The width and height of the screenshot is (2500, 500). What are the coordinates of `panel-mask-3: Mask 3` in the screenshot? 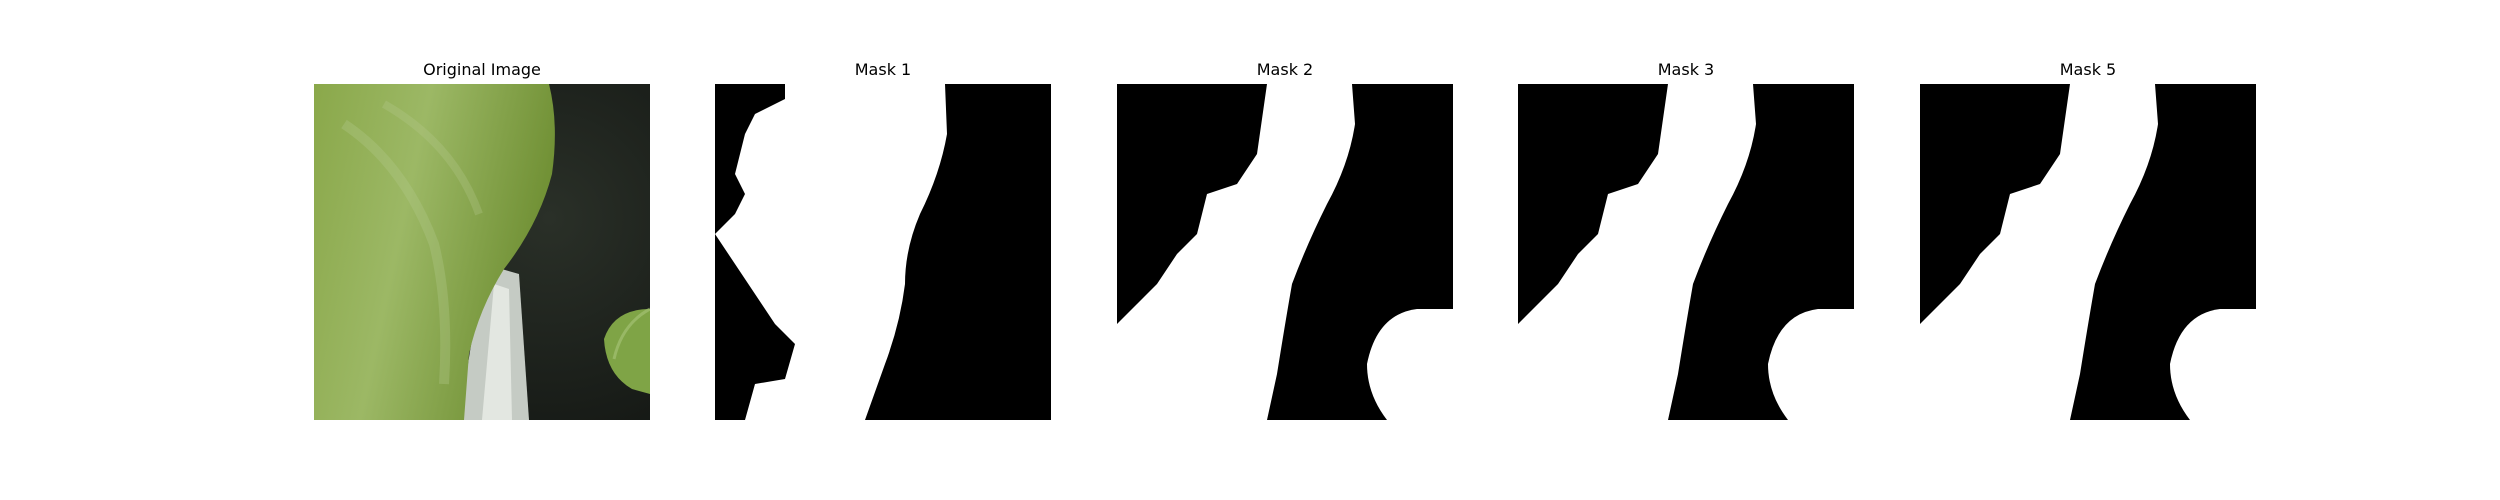 It's located at (1686, 250).